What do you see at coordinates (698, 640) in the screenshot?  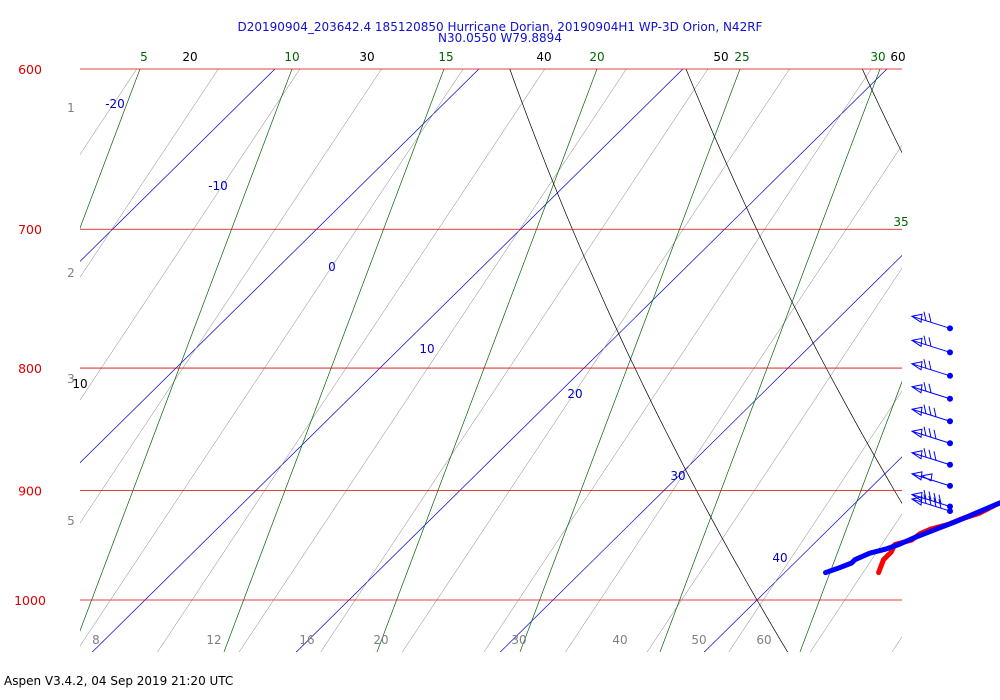 I see `bottom-axis-label: 50` at bounding box center [698, 640].